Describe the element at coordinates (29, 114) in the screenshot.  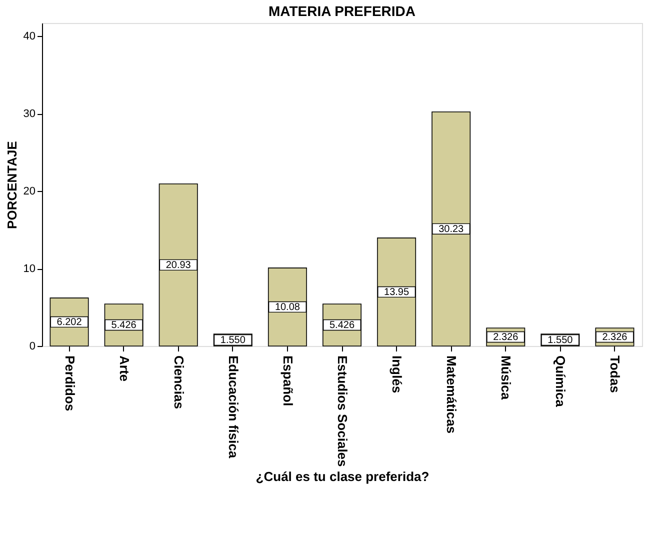
I see `y-tick-label: 30` at that location.